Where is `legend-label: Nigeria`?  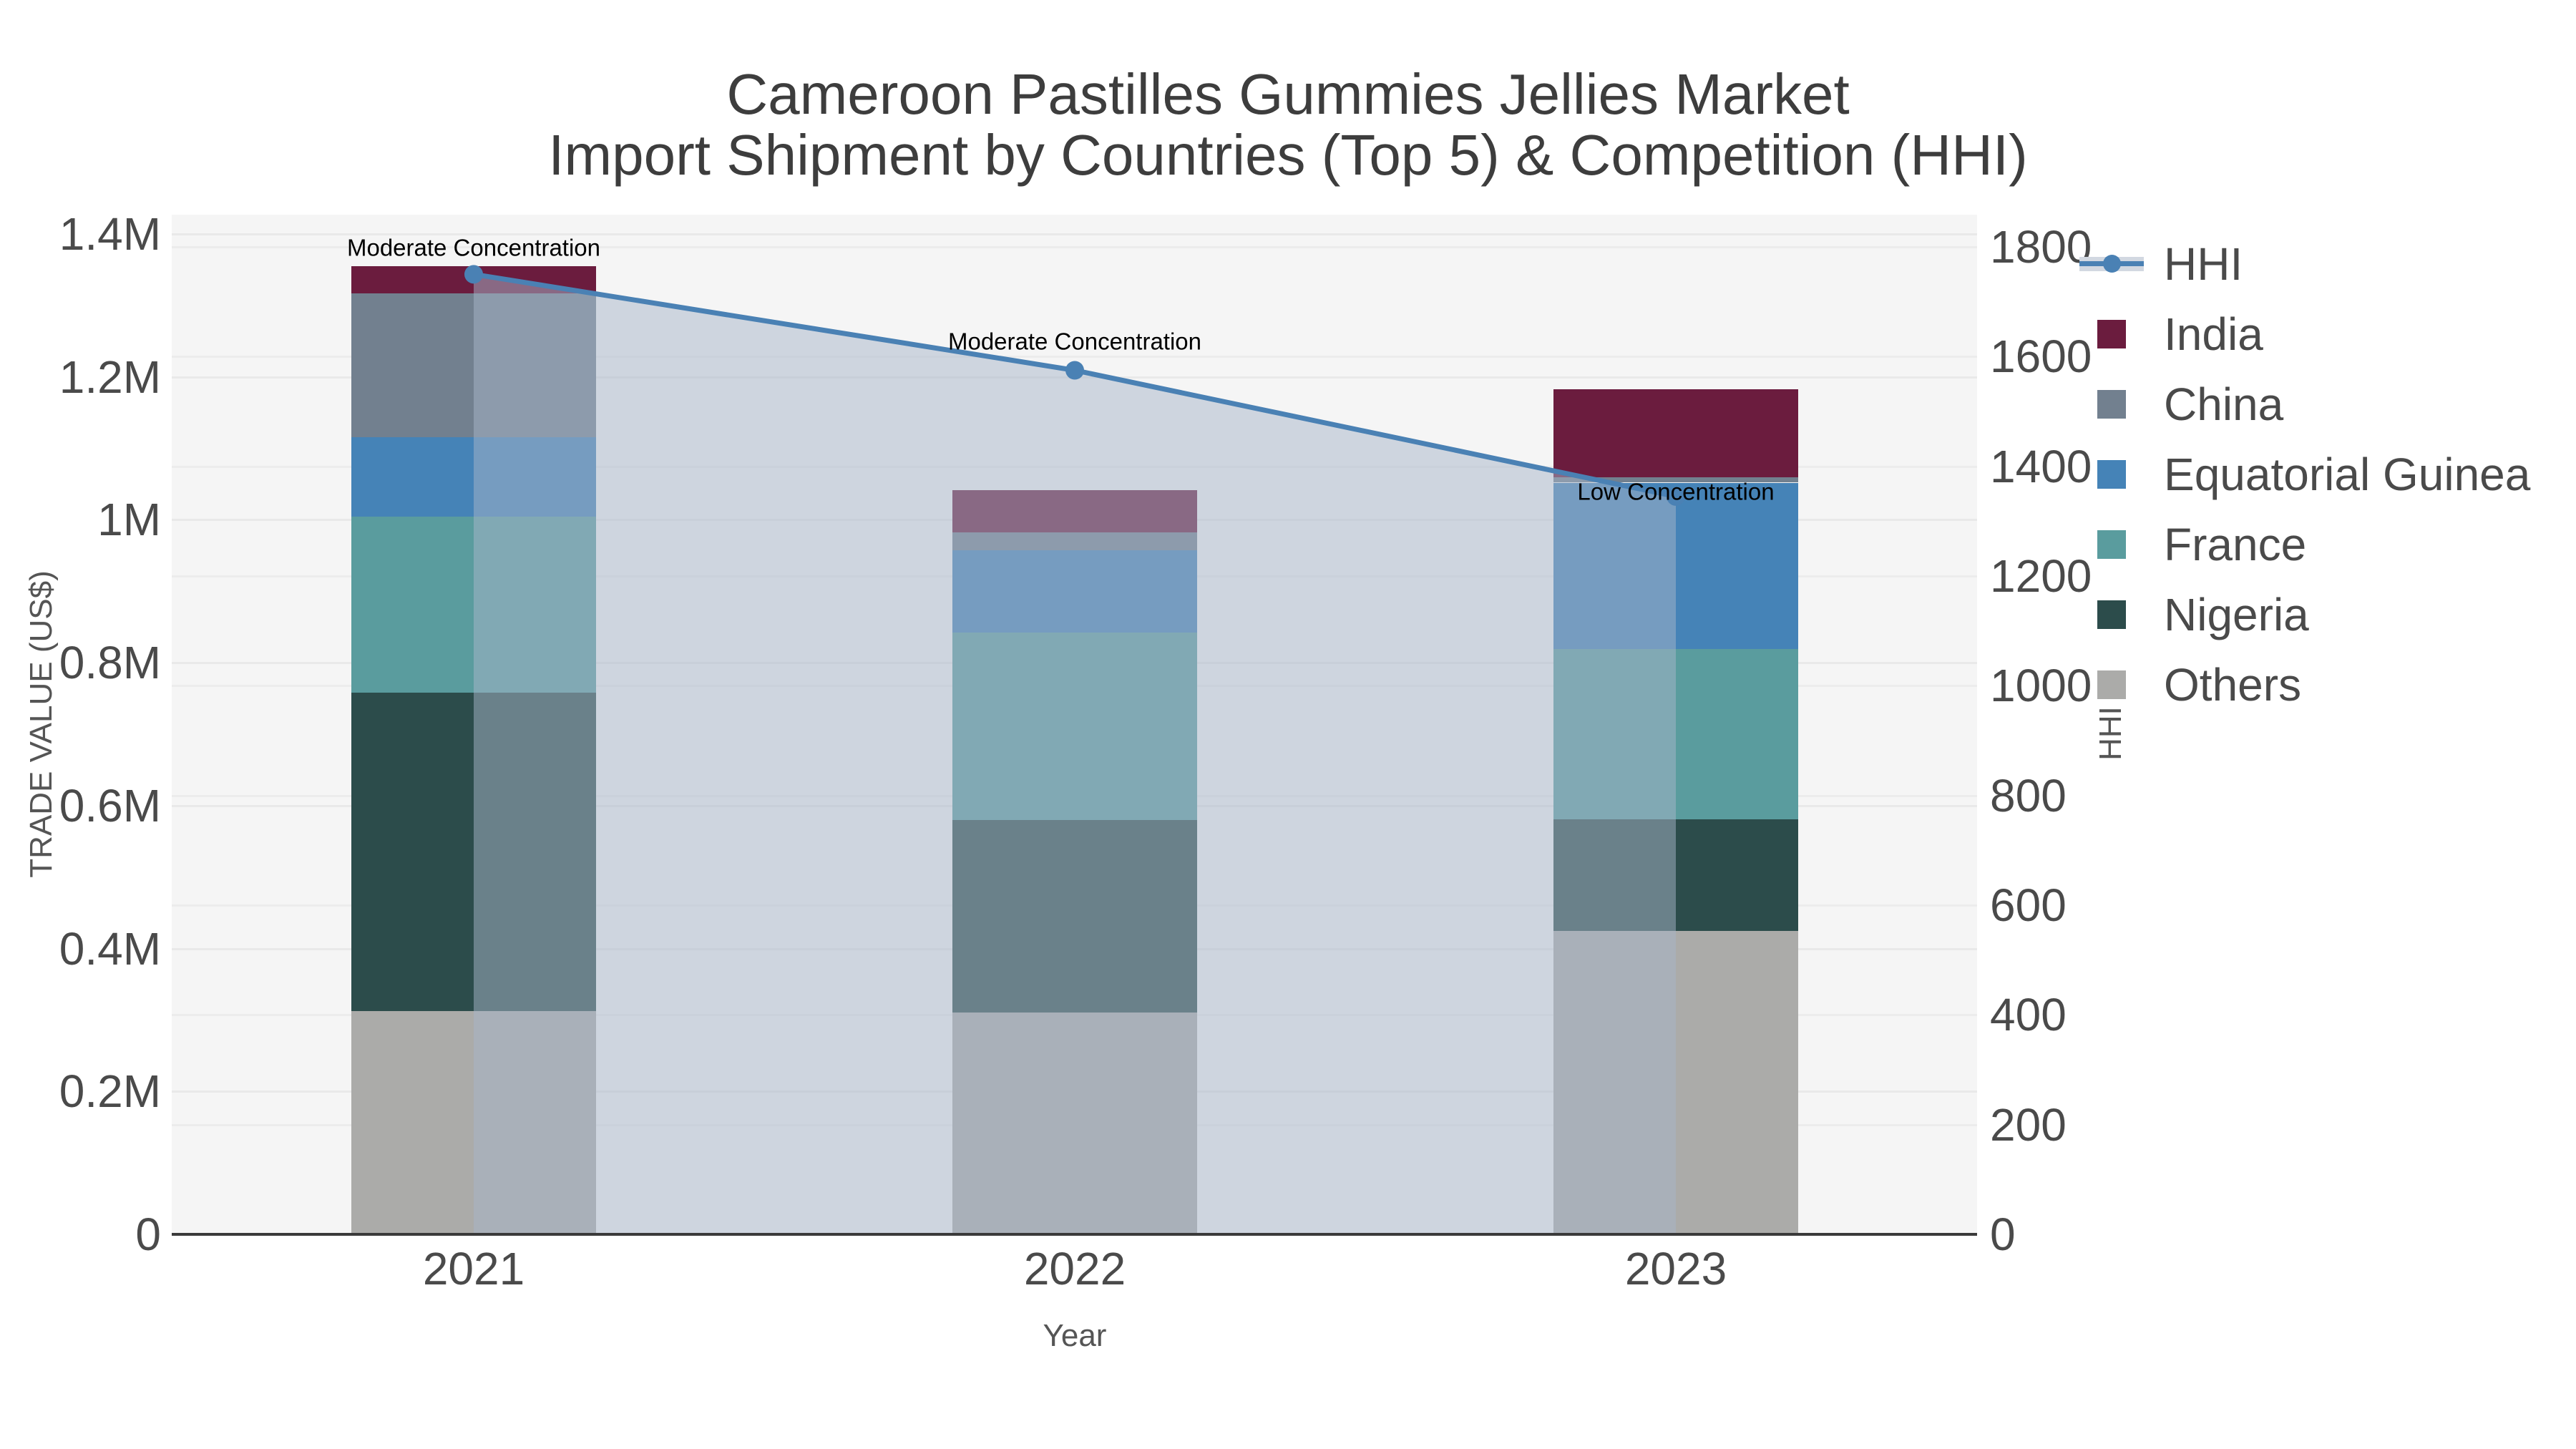 legend-label: Nigeria is located at coordinates (2236, 614).